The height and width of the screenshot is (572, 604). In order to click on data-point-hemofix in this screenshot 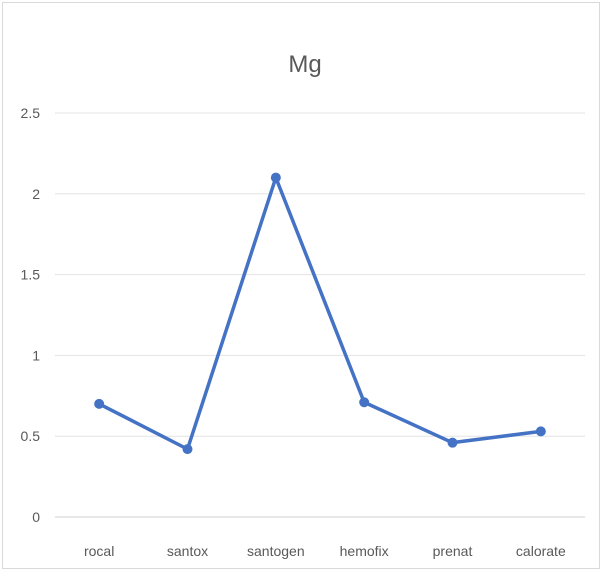, I will do `click(364, 402)`.